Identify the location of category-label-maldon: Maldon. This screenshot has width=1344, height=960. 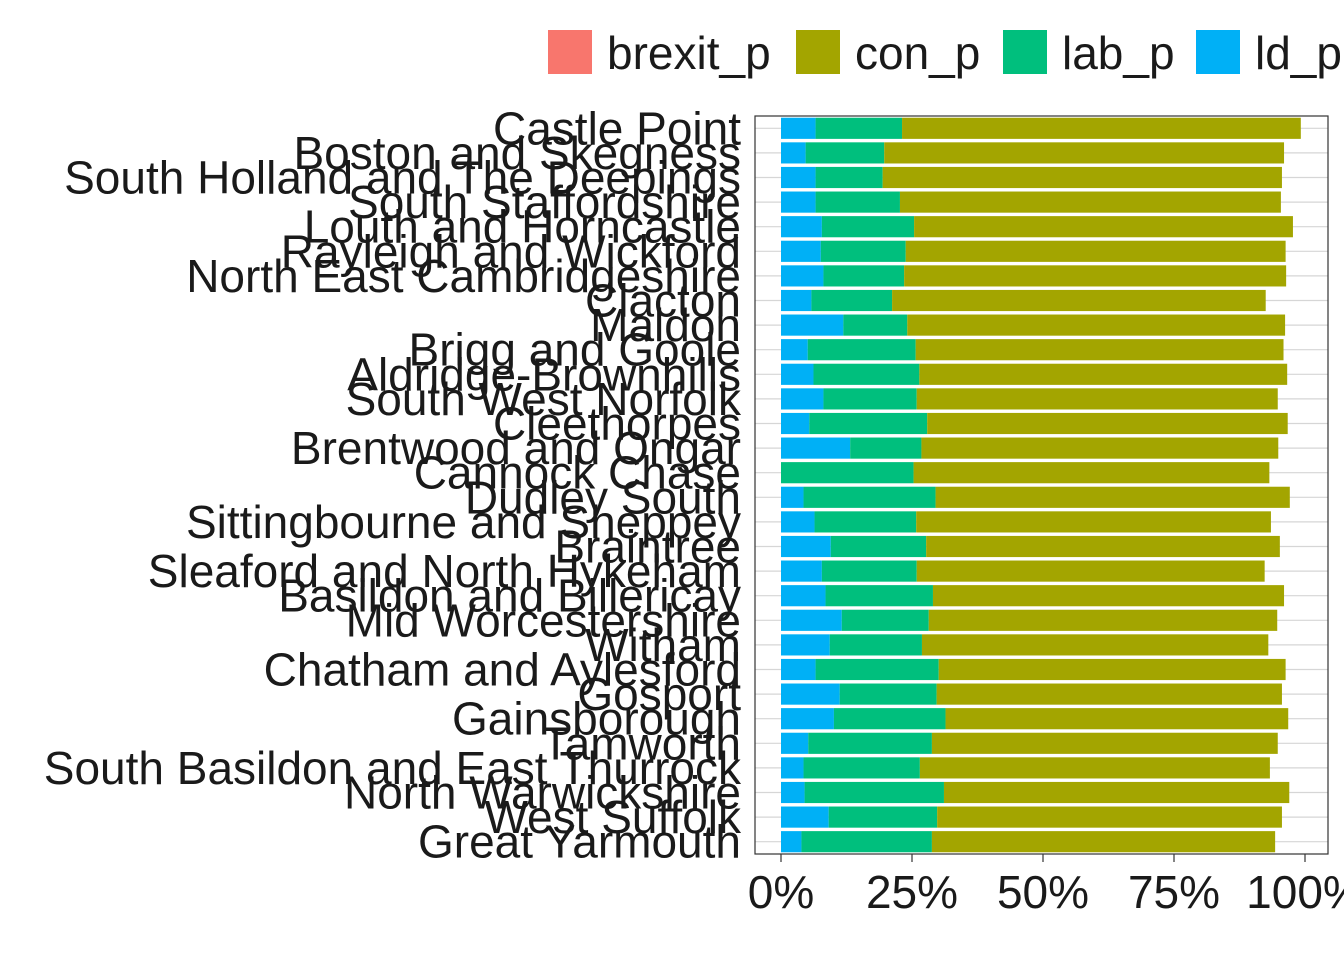
(665, 325).